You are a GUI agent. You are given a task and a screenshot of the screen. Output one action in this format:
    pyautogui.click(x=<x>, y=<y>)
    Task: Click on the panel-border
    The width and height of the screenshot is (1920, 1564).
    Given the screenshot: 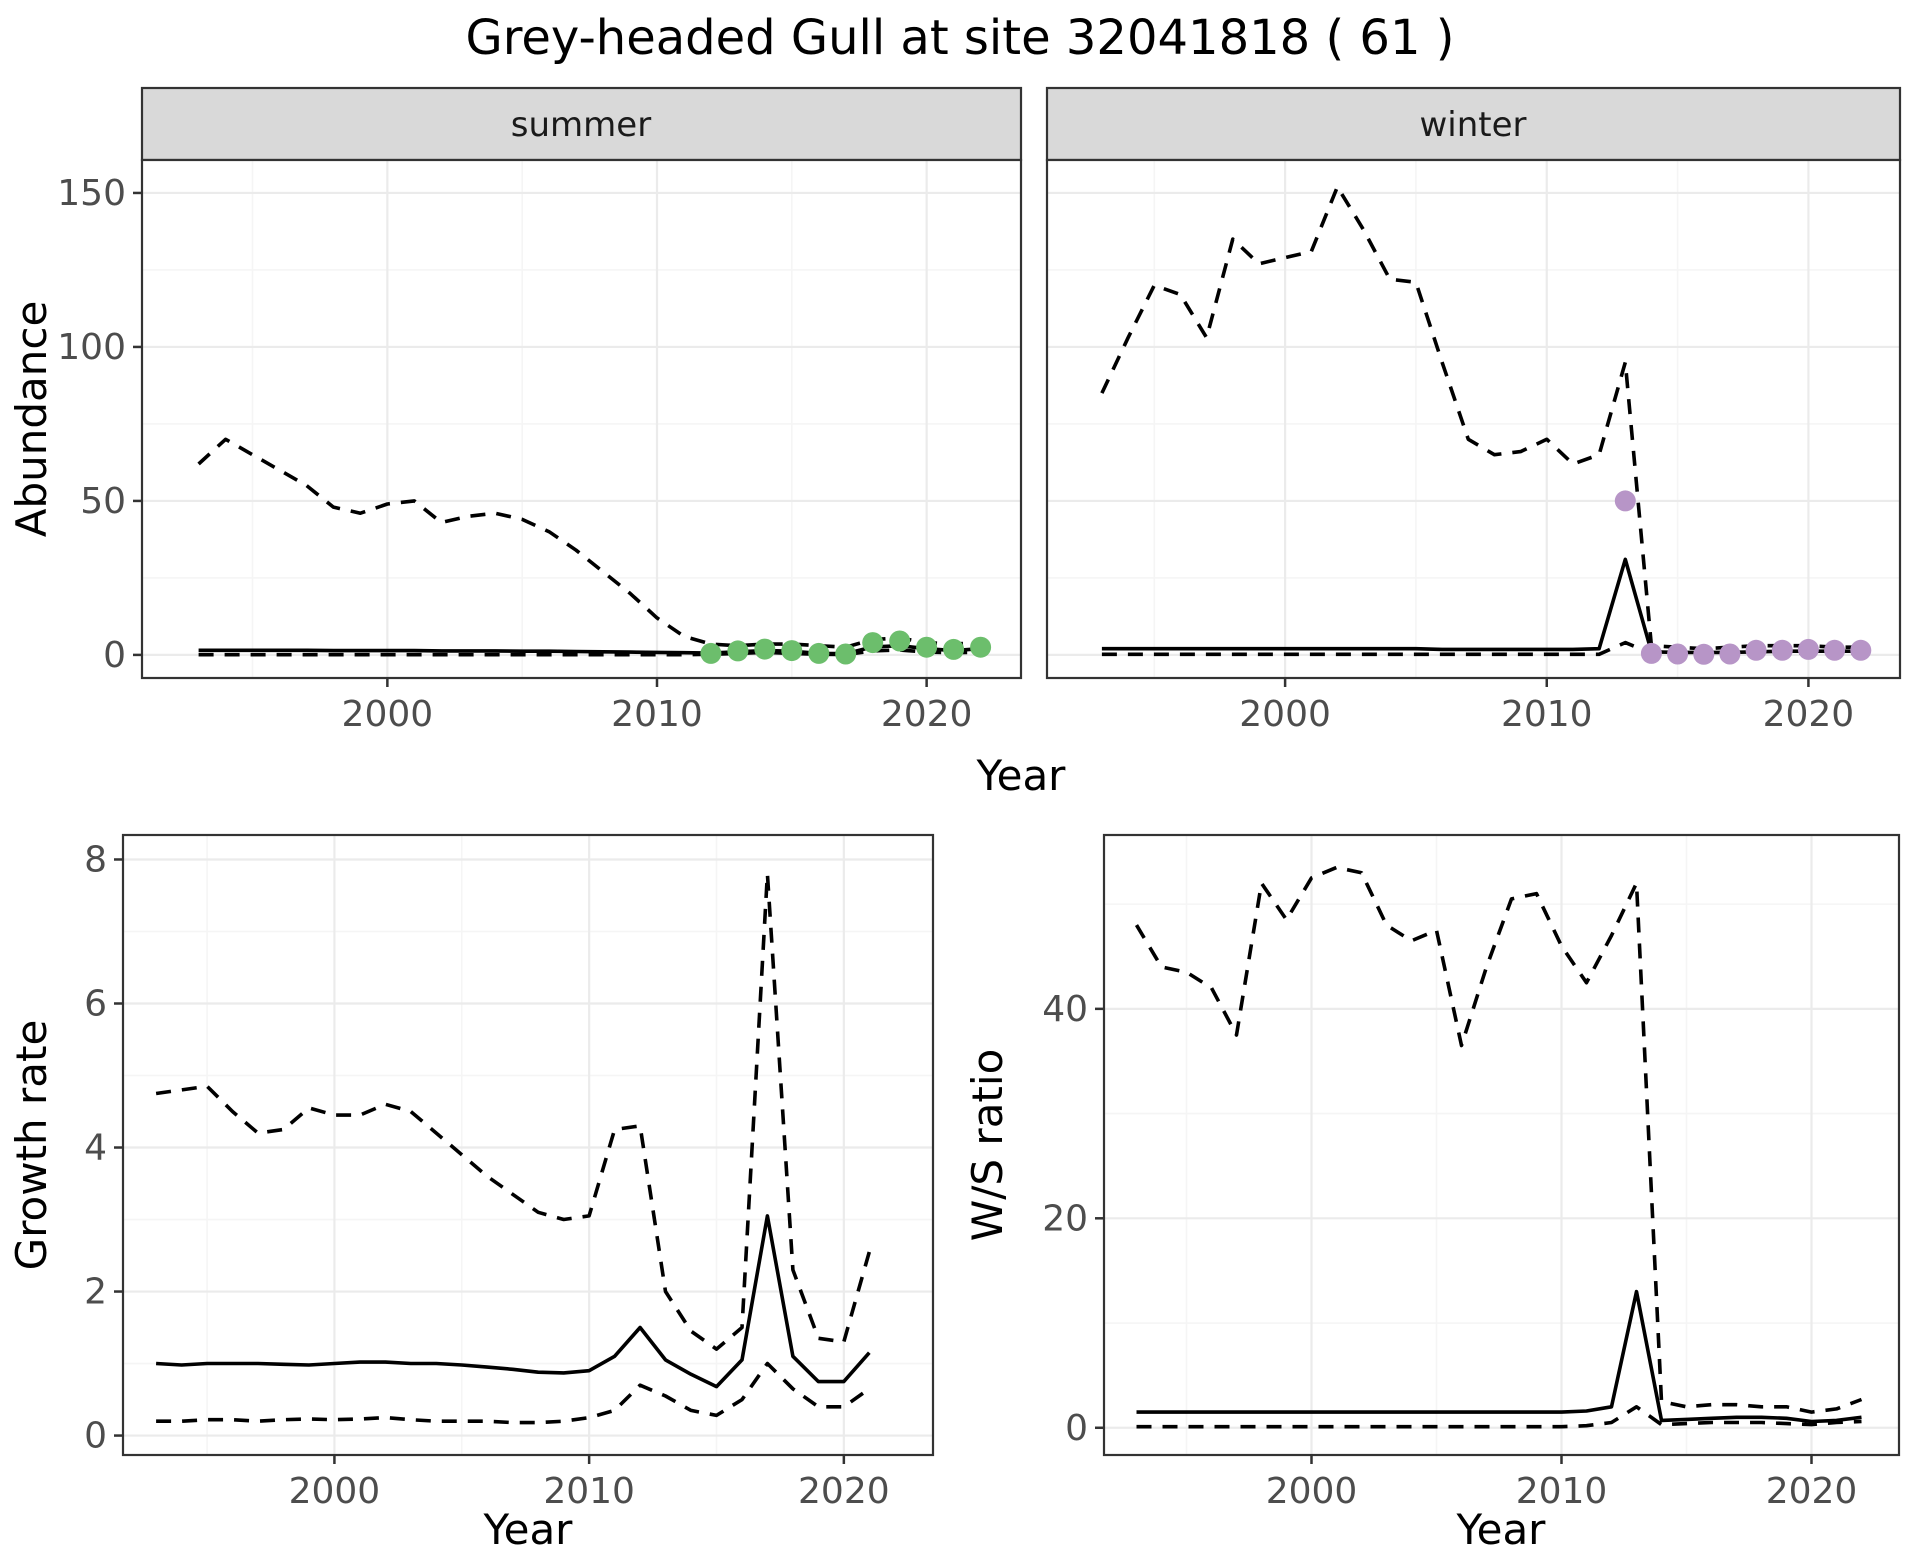 What is the action you would take?
    pyautogui.click(x=1473, y=419)
    